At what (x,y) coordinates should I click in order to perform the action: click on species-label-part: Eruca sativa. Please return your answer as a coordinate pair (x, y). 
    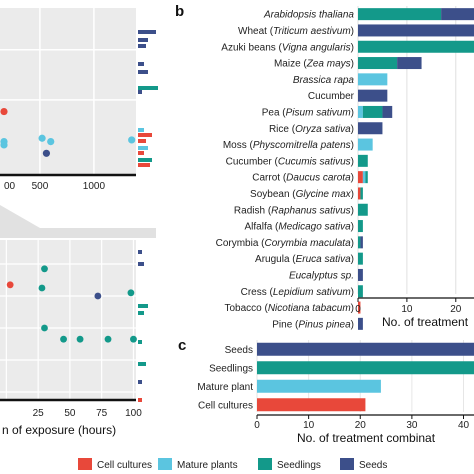
    Looking at the image, I should click on (323, 259).